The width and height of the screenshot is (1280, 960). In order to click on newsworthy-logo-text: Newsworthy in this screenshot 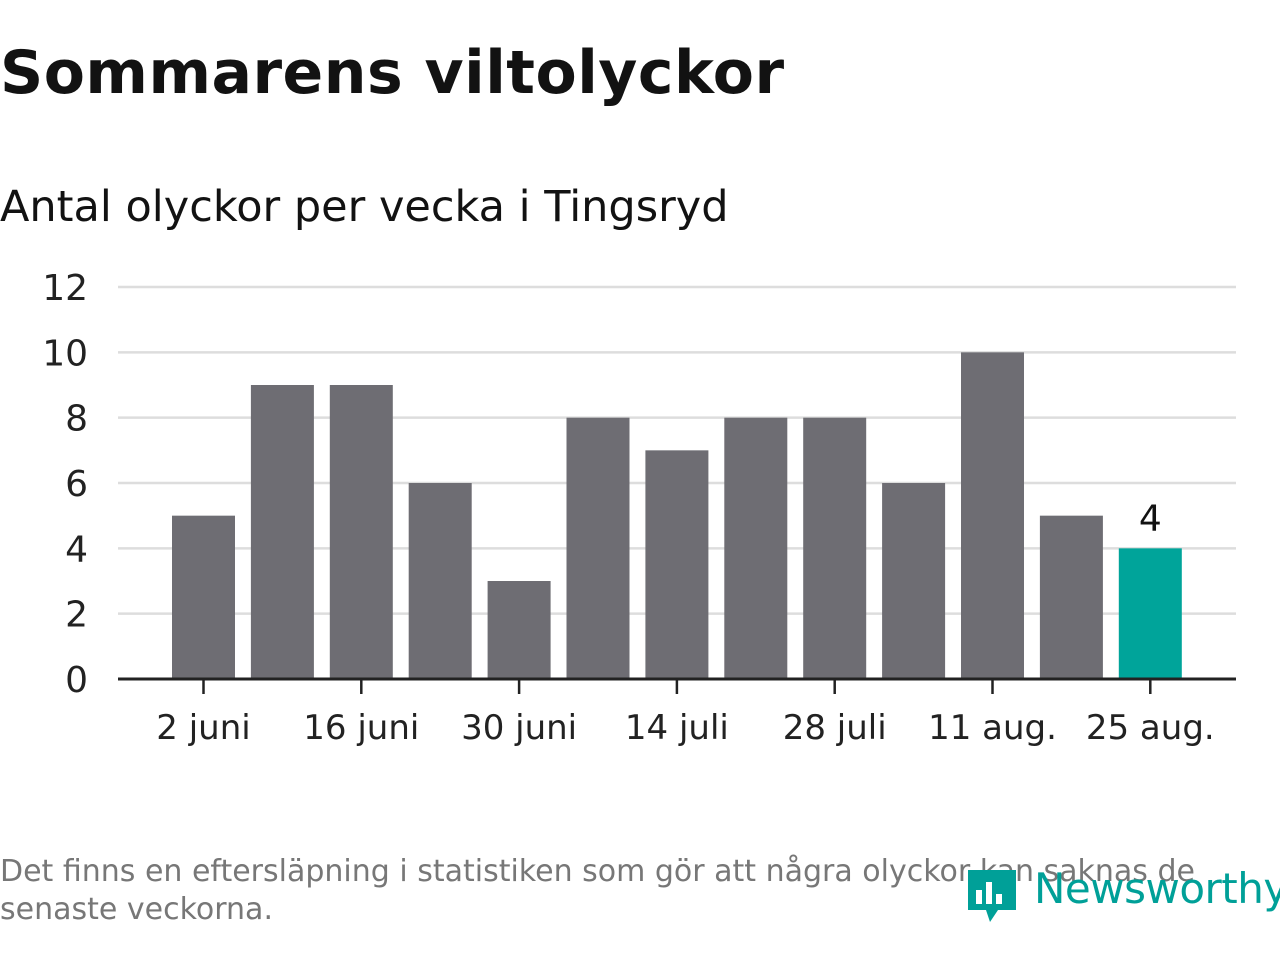, I will do `click(1157, 888)`.